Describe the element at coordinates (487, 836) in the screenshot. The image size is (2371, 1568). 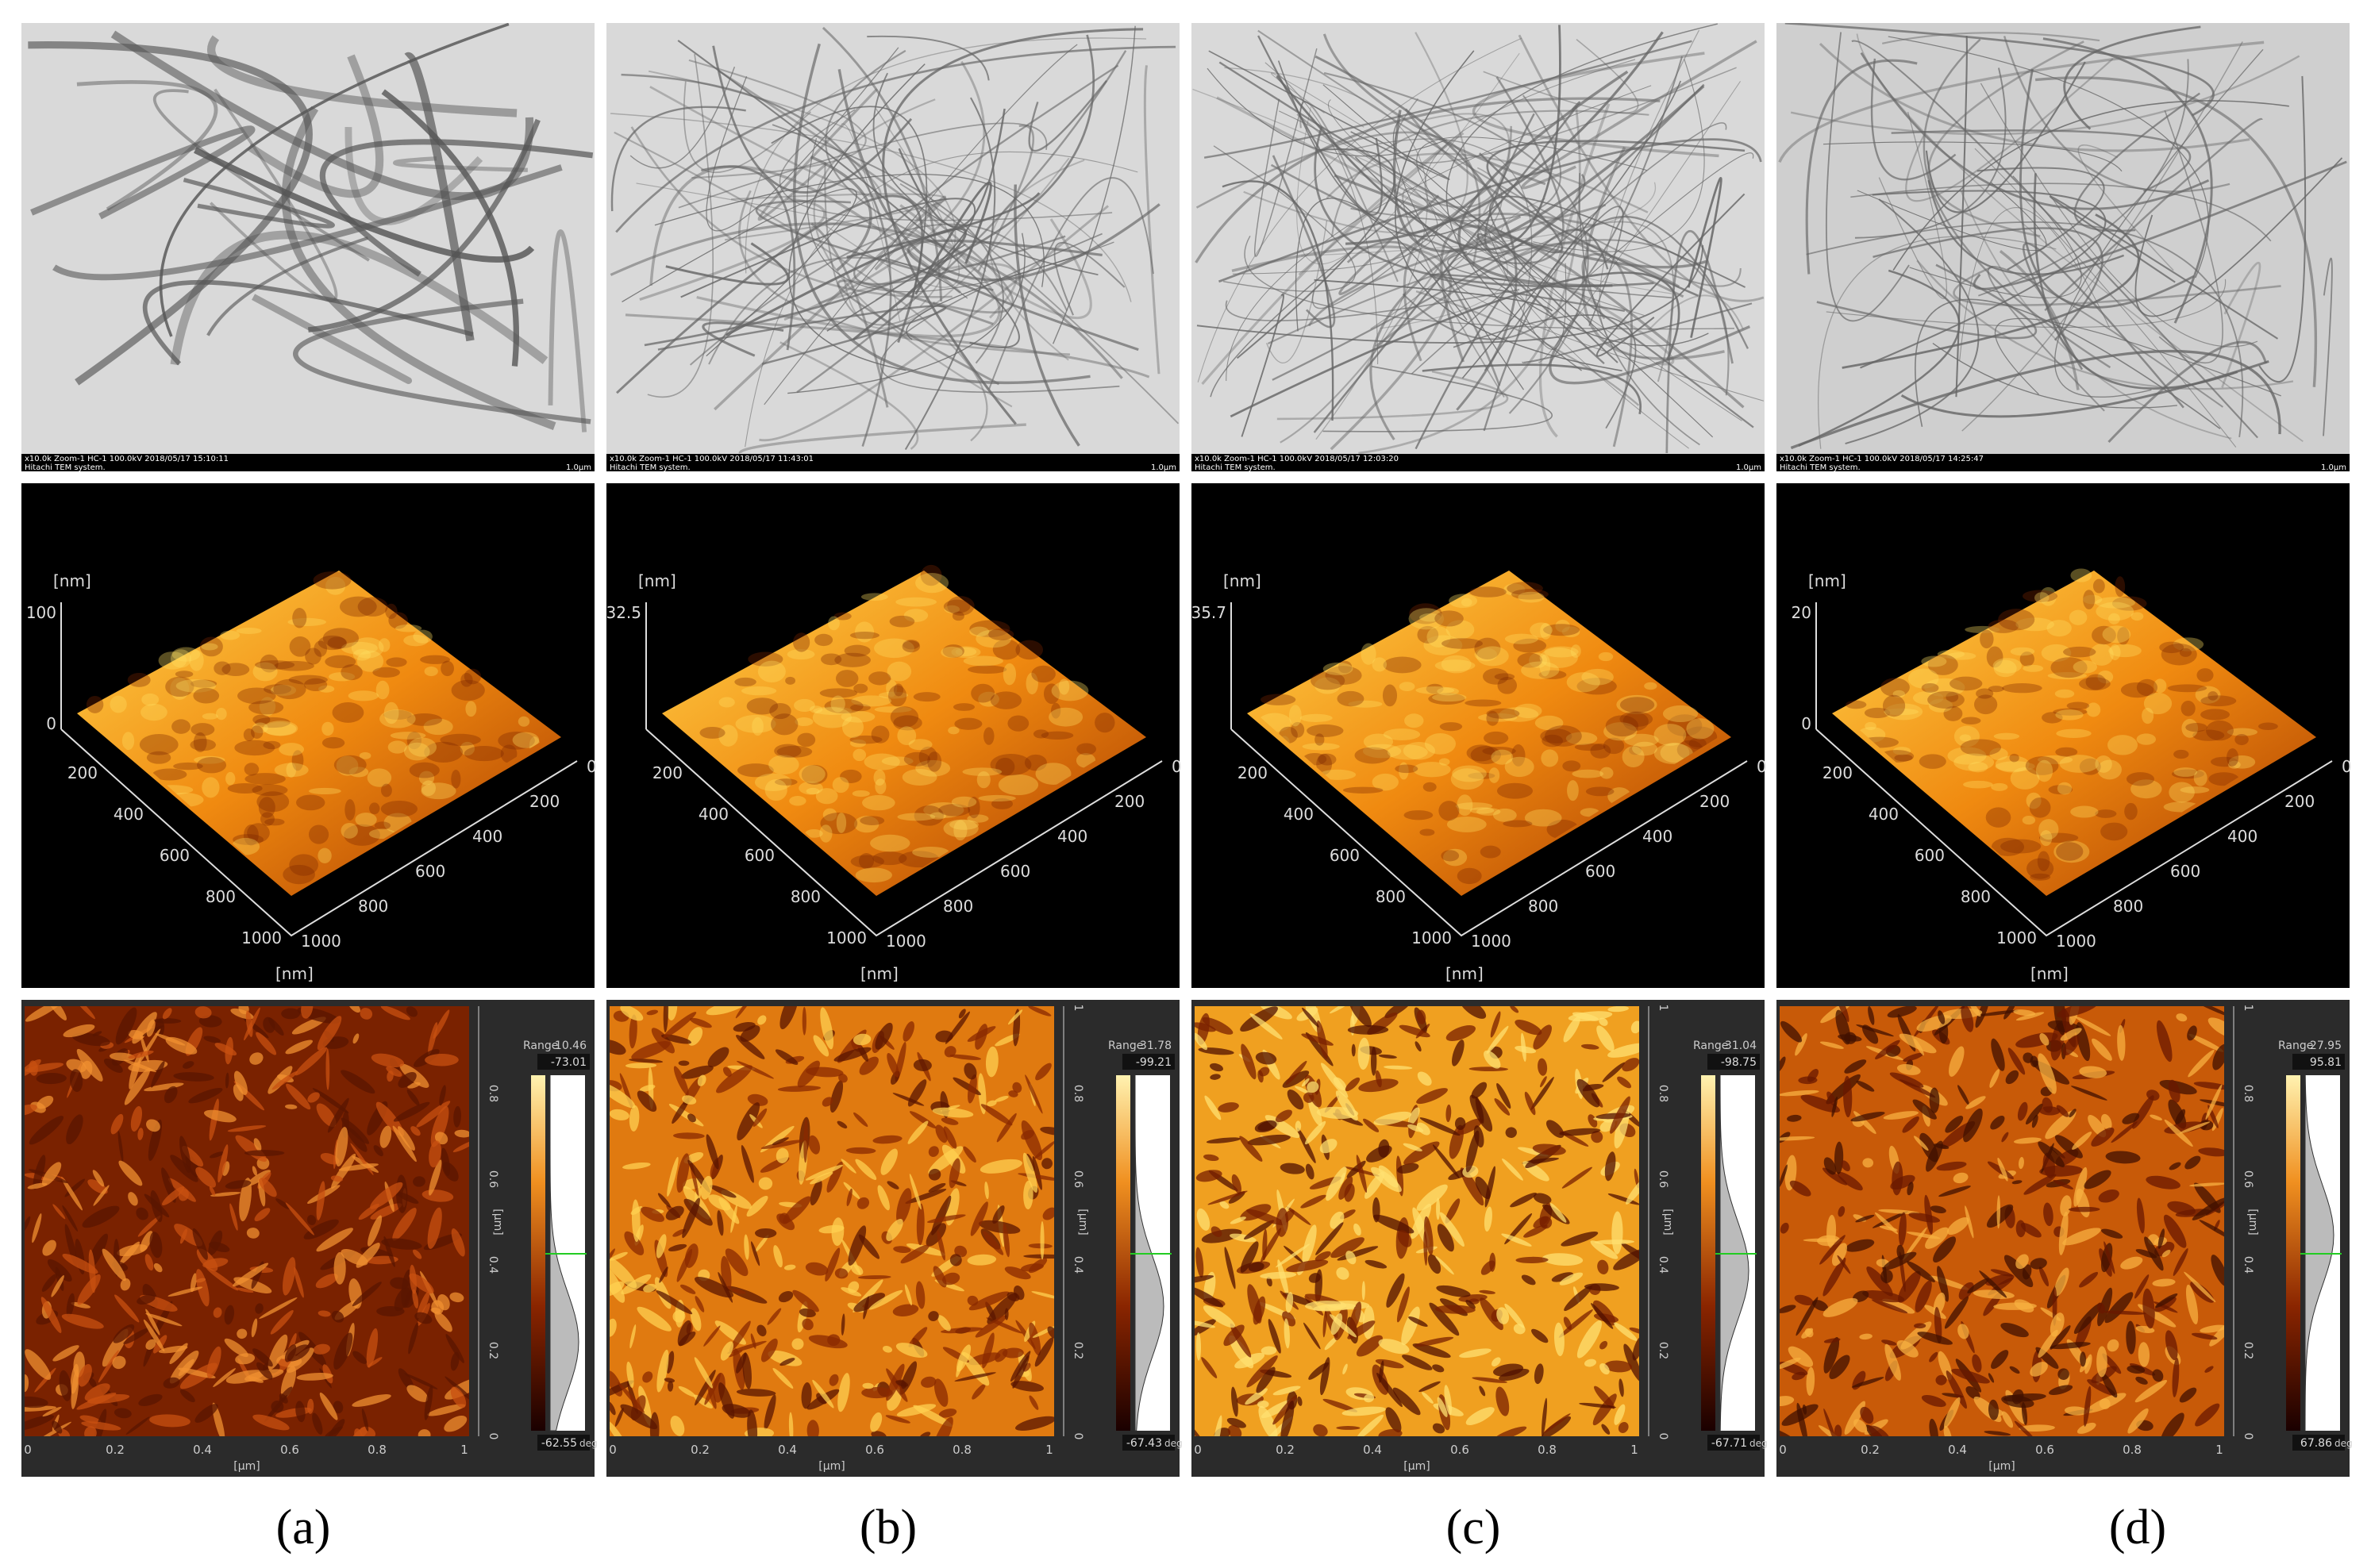
I see `right-tick-label: 400` at that location.